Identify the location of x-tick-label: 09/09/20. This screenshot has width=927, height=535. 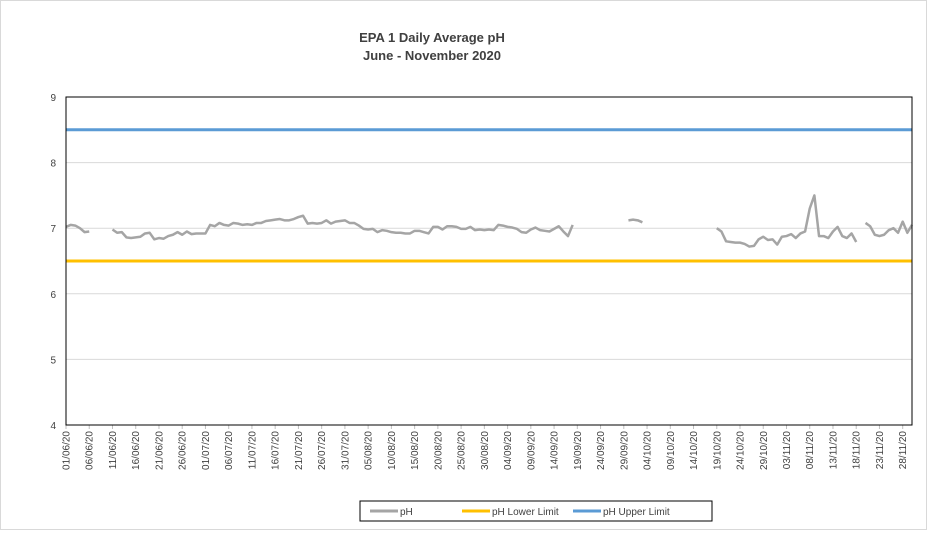
(531, 450).